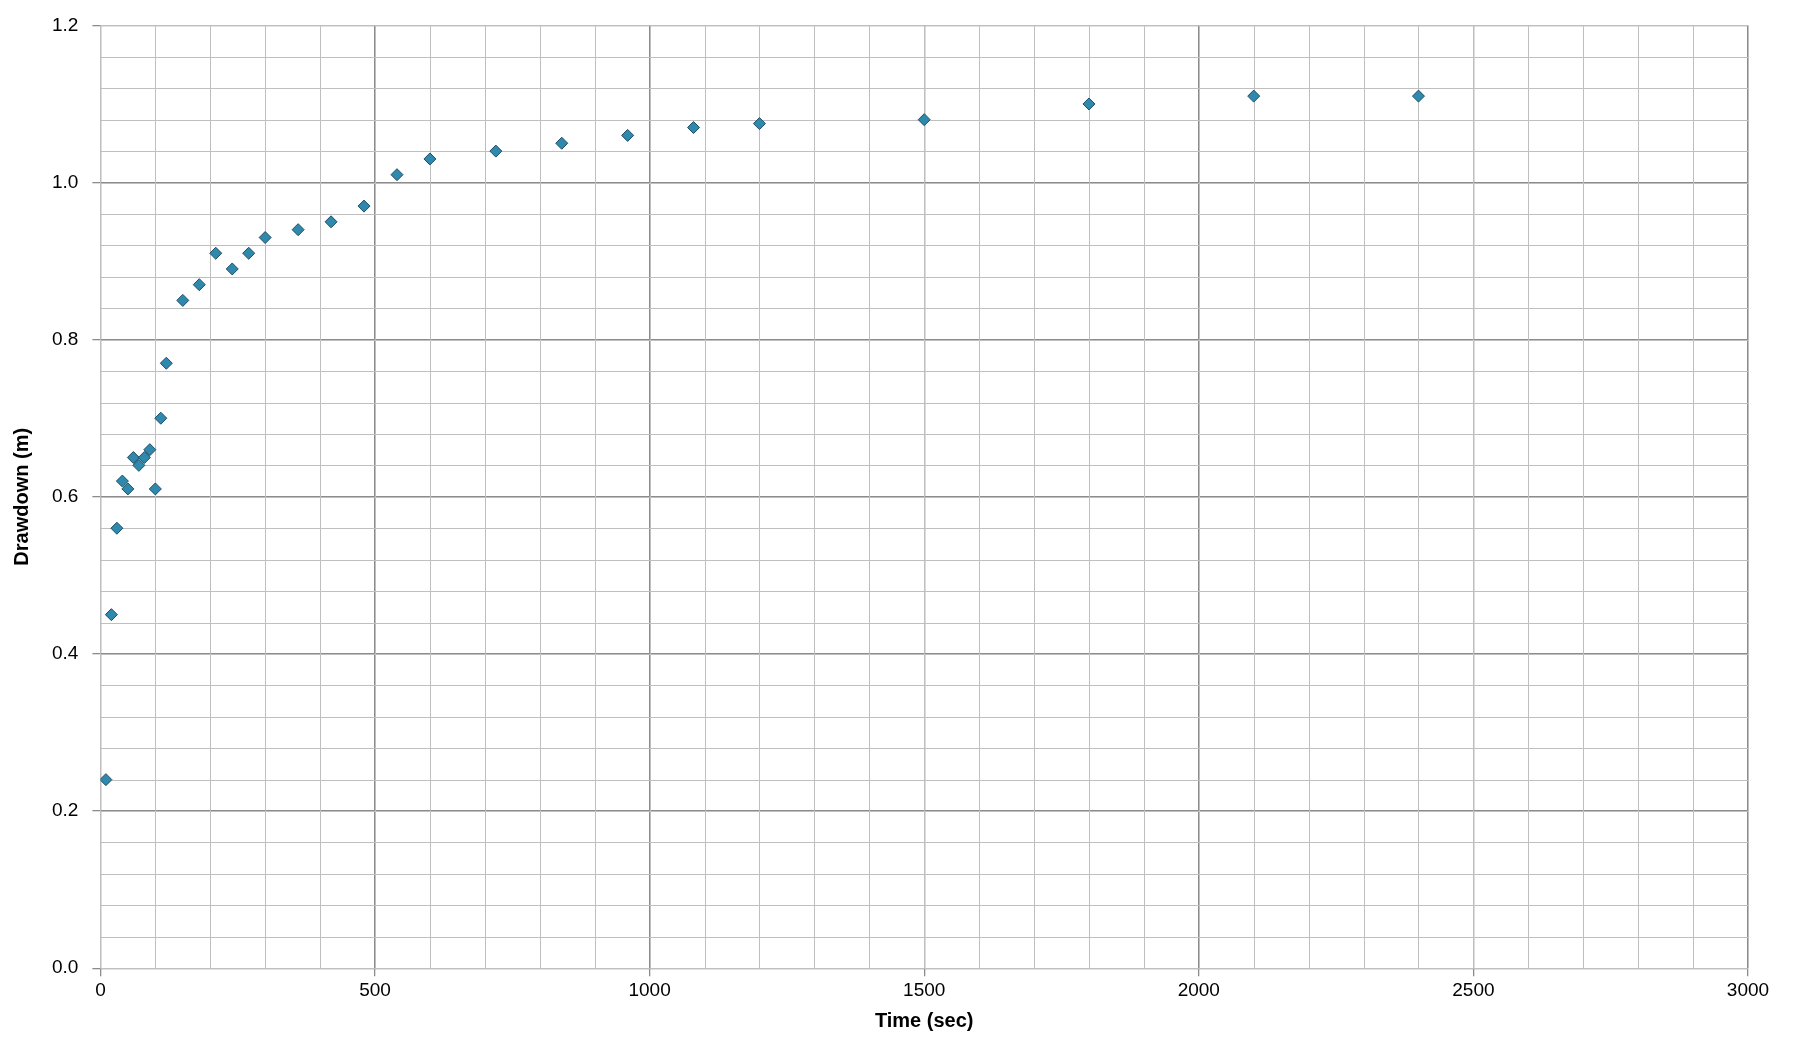 This screenshot has width=1793, height=1043. I want to click on y-tick-label: 0.8, so click(65, 338).